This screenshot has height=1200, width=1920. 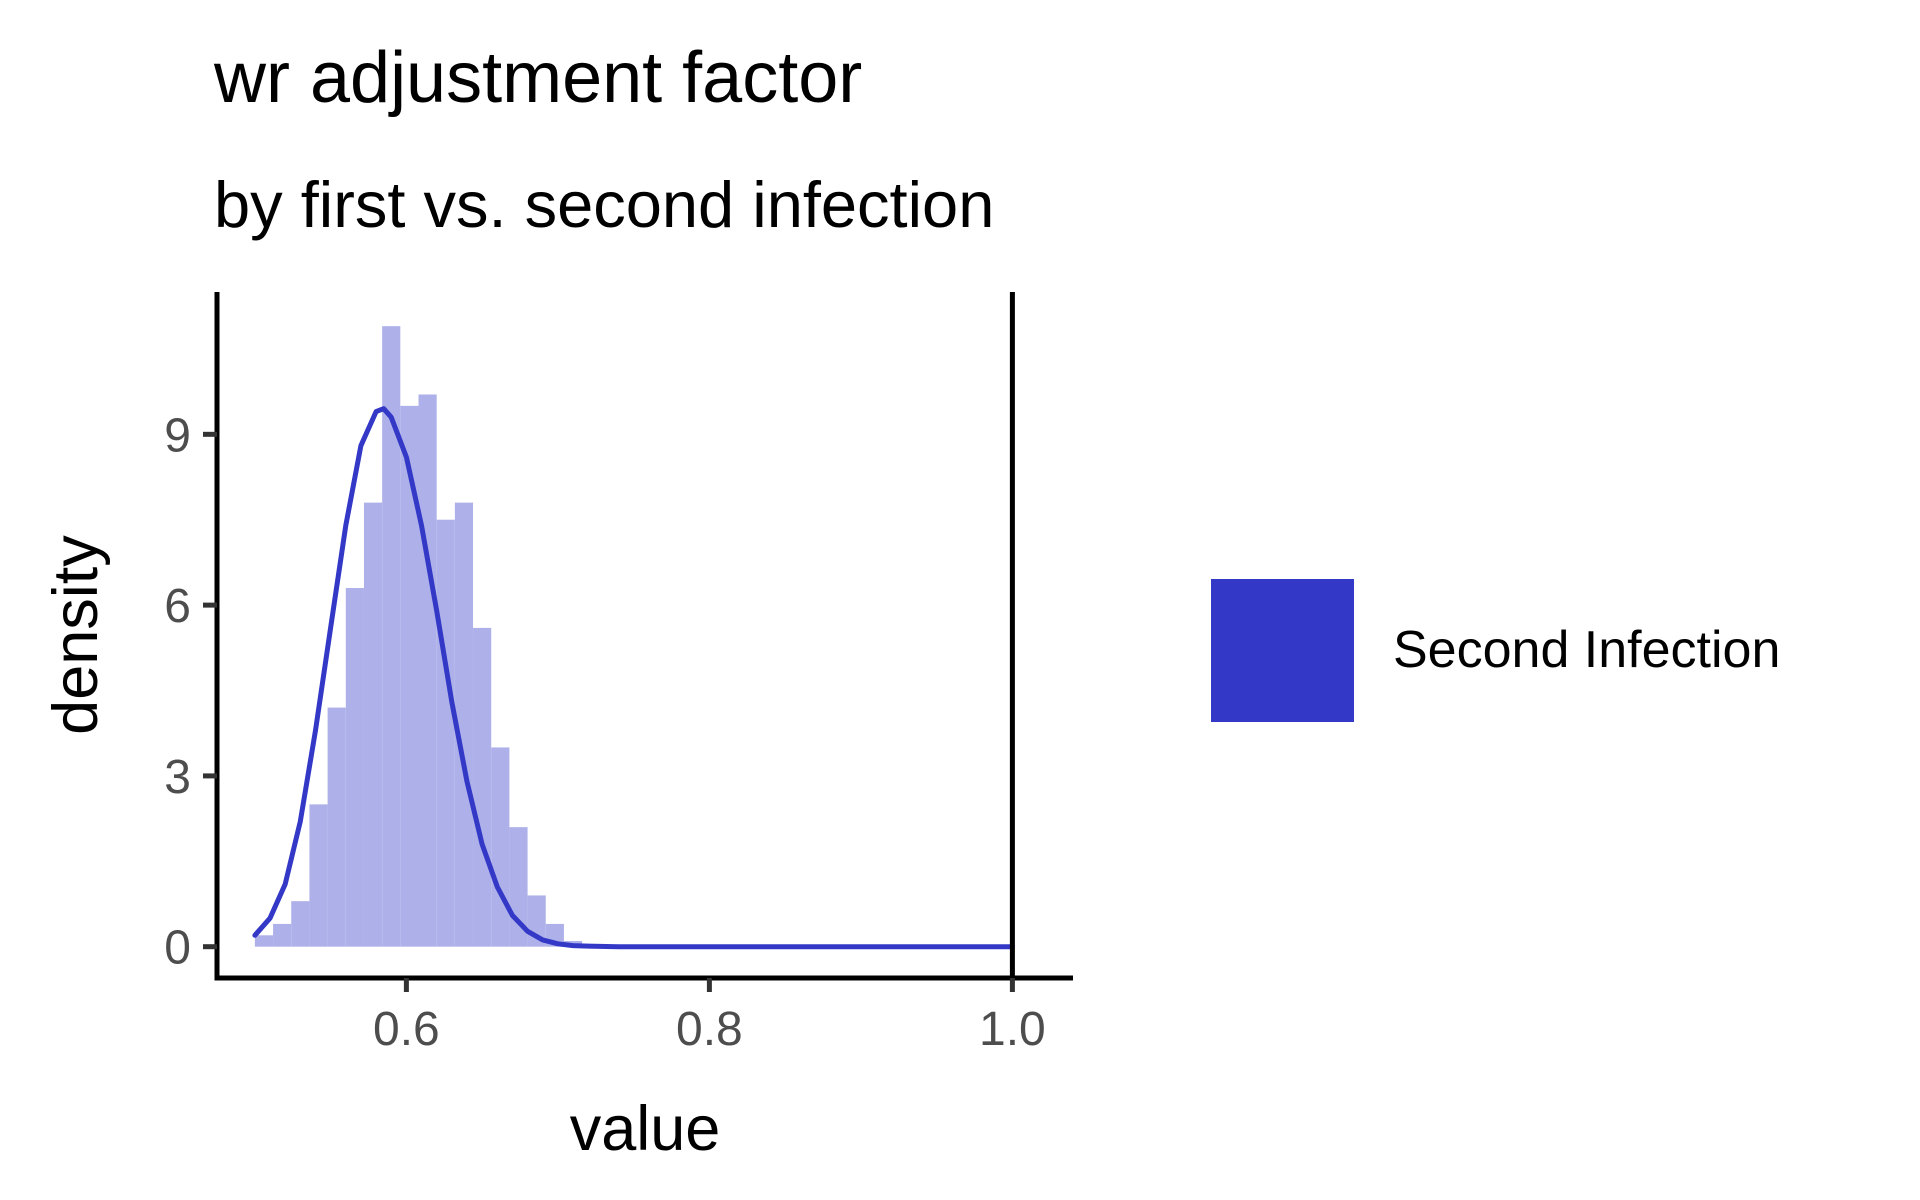 I want to click on legend-label-second-infection: Second Infection, so click(x=1587, y=650).